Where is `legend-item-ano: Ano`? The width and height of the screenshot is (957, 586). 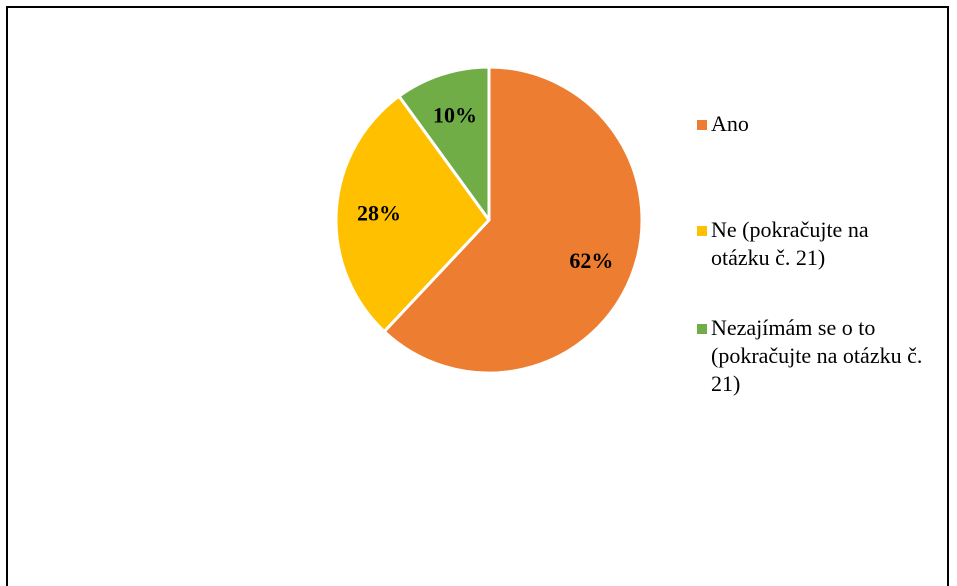
legend-item-ano: Ano is located at coordinates (817, 124).